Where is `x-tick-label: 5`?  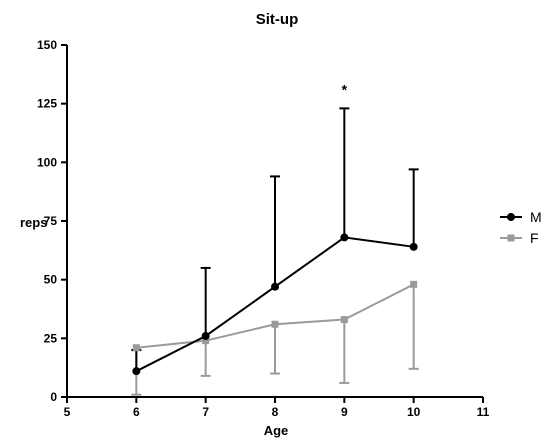 x-tick-label: 5 is located at coordinates (67, 412).